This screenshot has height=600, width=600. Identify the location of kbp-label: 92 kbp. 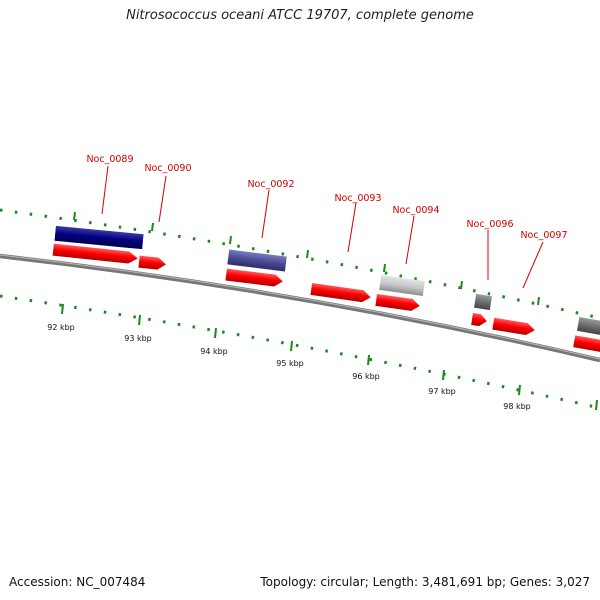
(61, 327).